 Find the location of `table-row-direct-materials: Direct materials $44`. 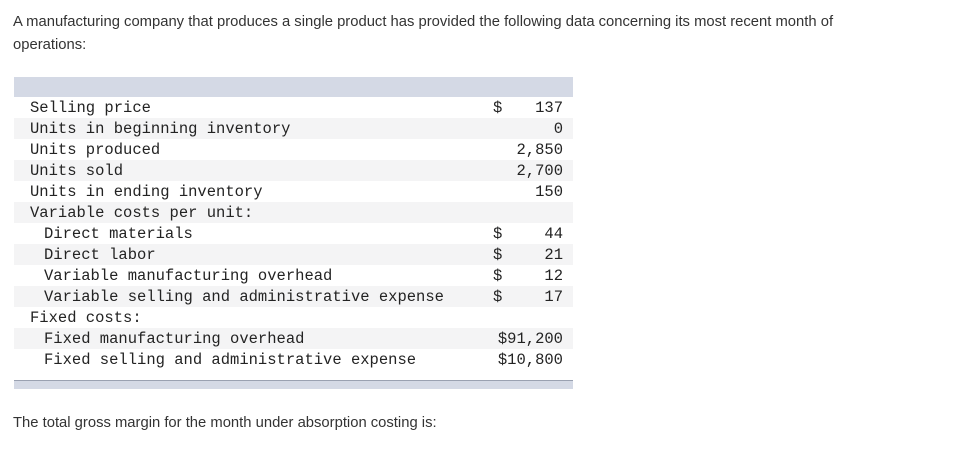

table-row-direct-materials: Direct materials $44 is located at coordinates (293, 233).